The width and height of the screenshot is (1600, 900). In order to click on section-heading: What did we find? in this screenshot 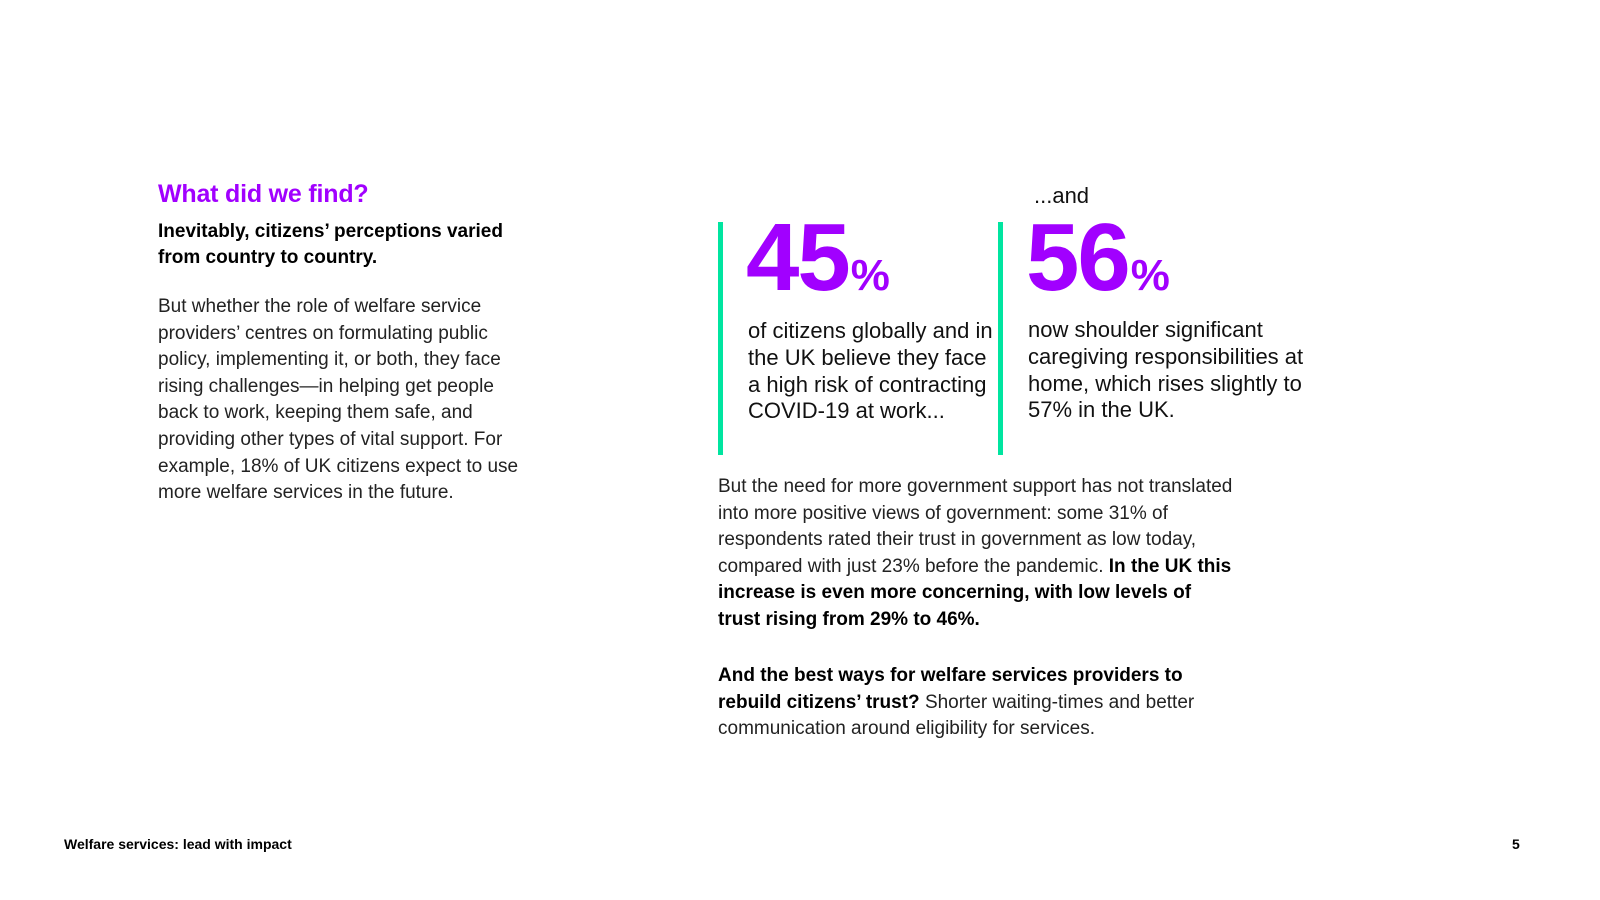, I will do `click(263, 194)`.